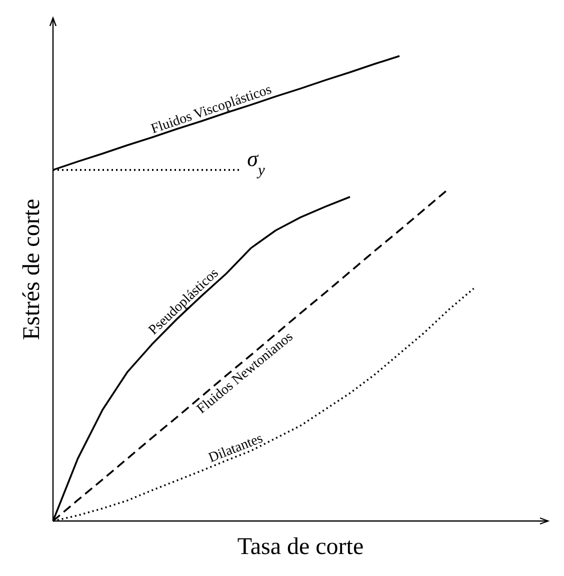 Image resolution: width=564 pixels, height=576 pixels. I want to click on y-axis-title: Estrés de corte, so click(32, 269).